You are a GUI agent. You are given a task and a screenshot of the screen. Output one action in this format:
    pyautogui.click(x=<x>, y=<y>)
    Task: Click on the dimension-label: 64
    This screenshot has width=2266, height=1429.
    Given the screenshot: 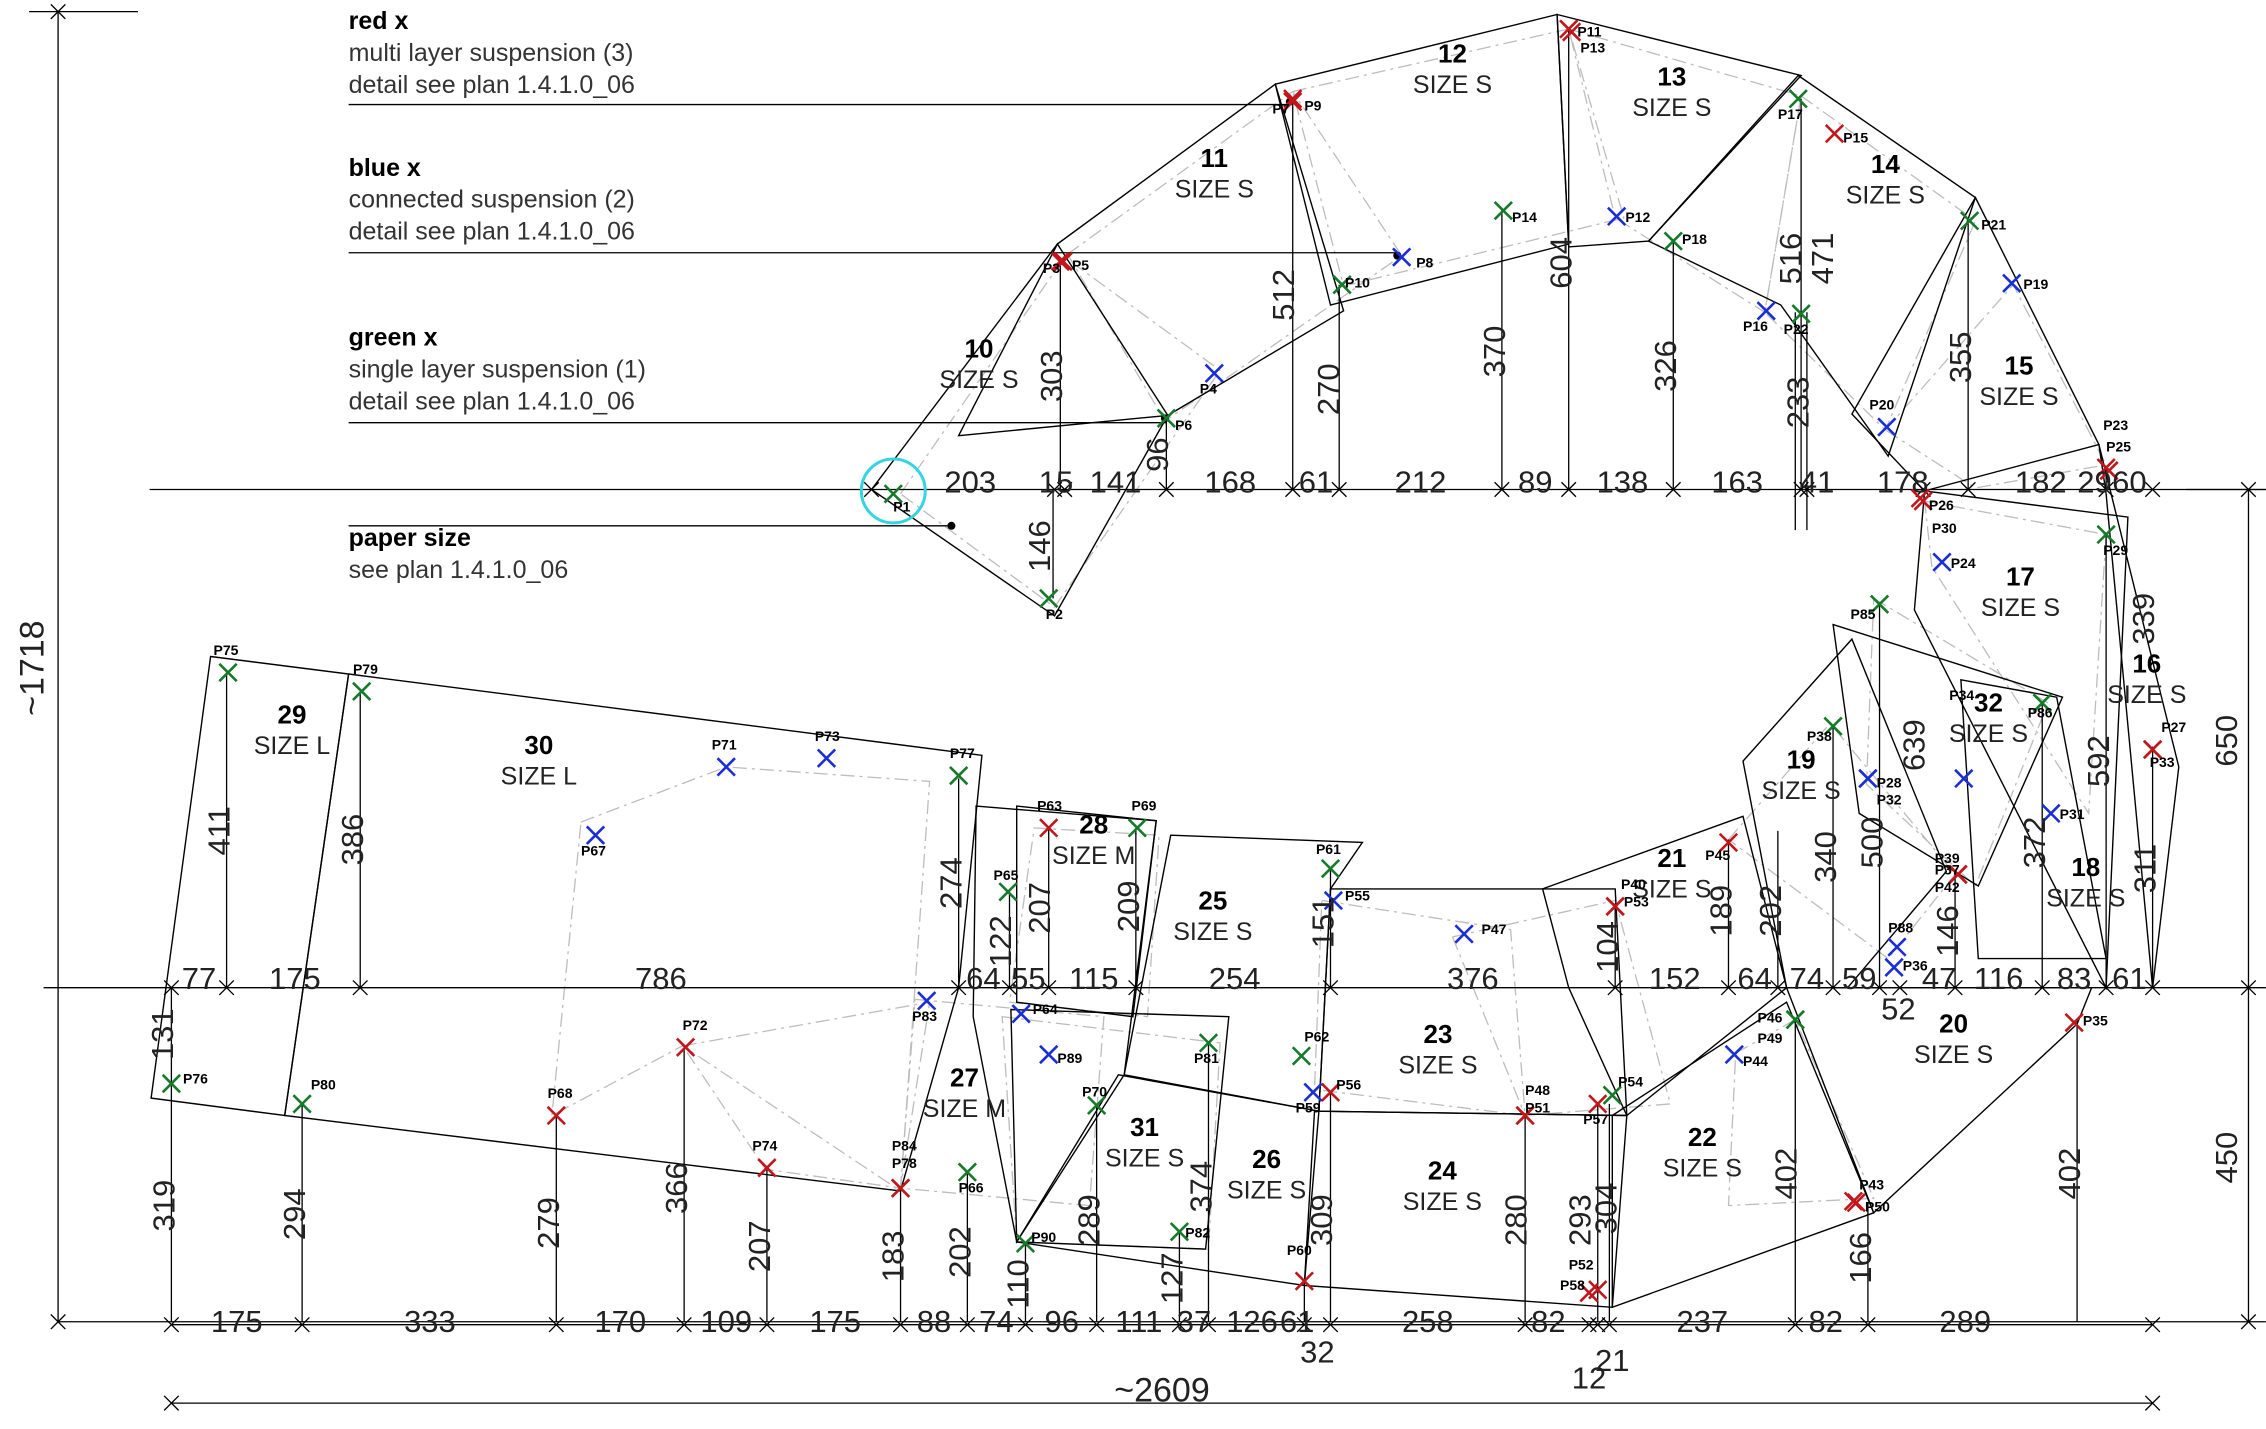 What is the action you would take?
    pyautogui.click(x=1754, y=978)
    